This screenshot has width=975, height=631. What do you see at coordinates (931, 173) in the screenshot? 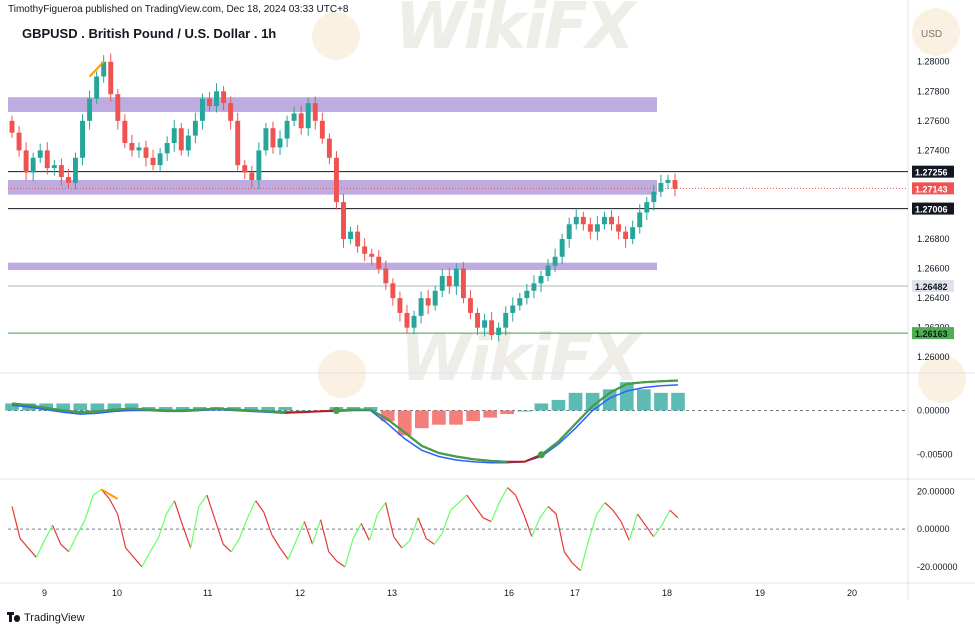
I see `price-label-value: 1.27256` at bounding box center [931, 173].